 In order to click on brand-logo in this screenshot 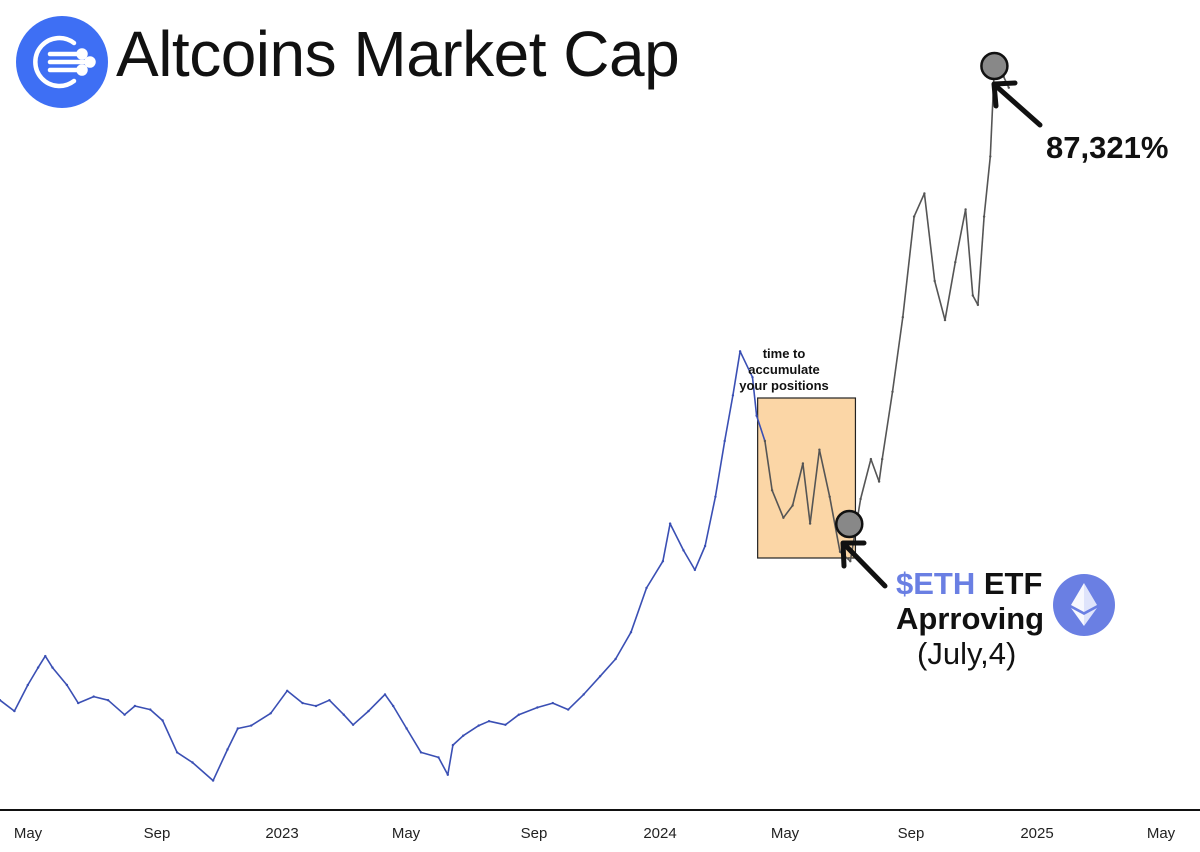, I will do `click(62, 62)`.